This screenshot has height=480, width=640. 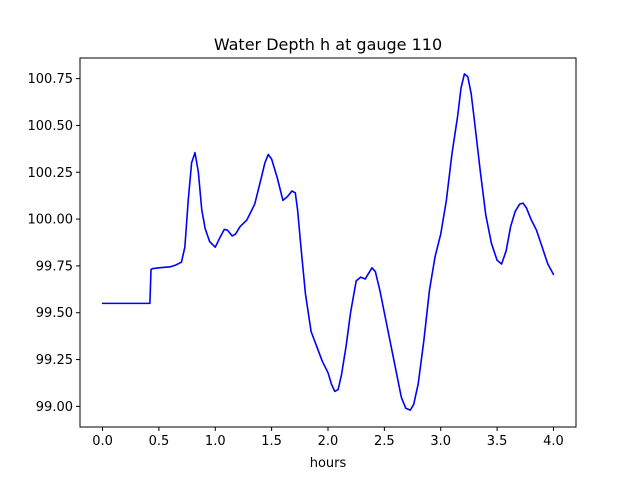 What do you see at coordinates (328, 441) in the screenshot?
I see `x-tick-label: 2.0` at bounding box center [328, 441].